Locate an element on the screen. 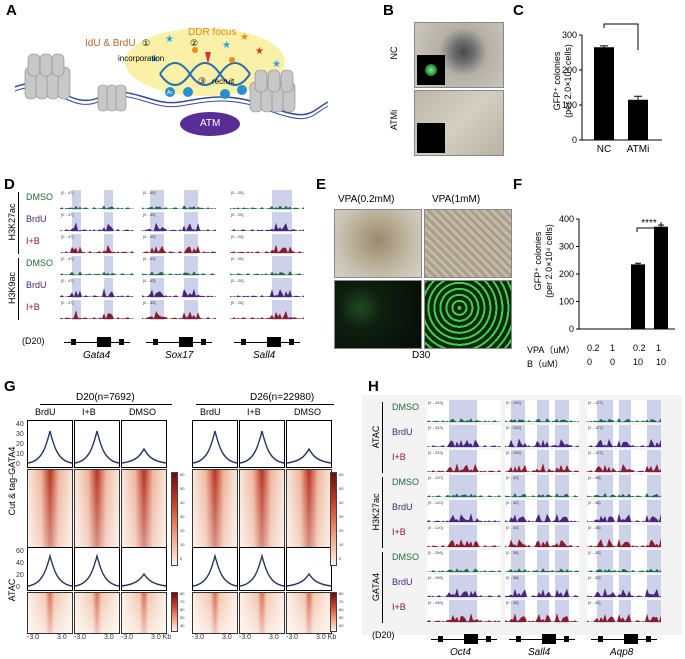 The height and width of the screenshot is (659, 685). f-ytick-label: 100 is located at coordinates (566, 302).